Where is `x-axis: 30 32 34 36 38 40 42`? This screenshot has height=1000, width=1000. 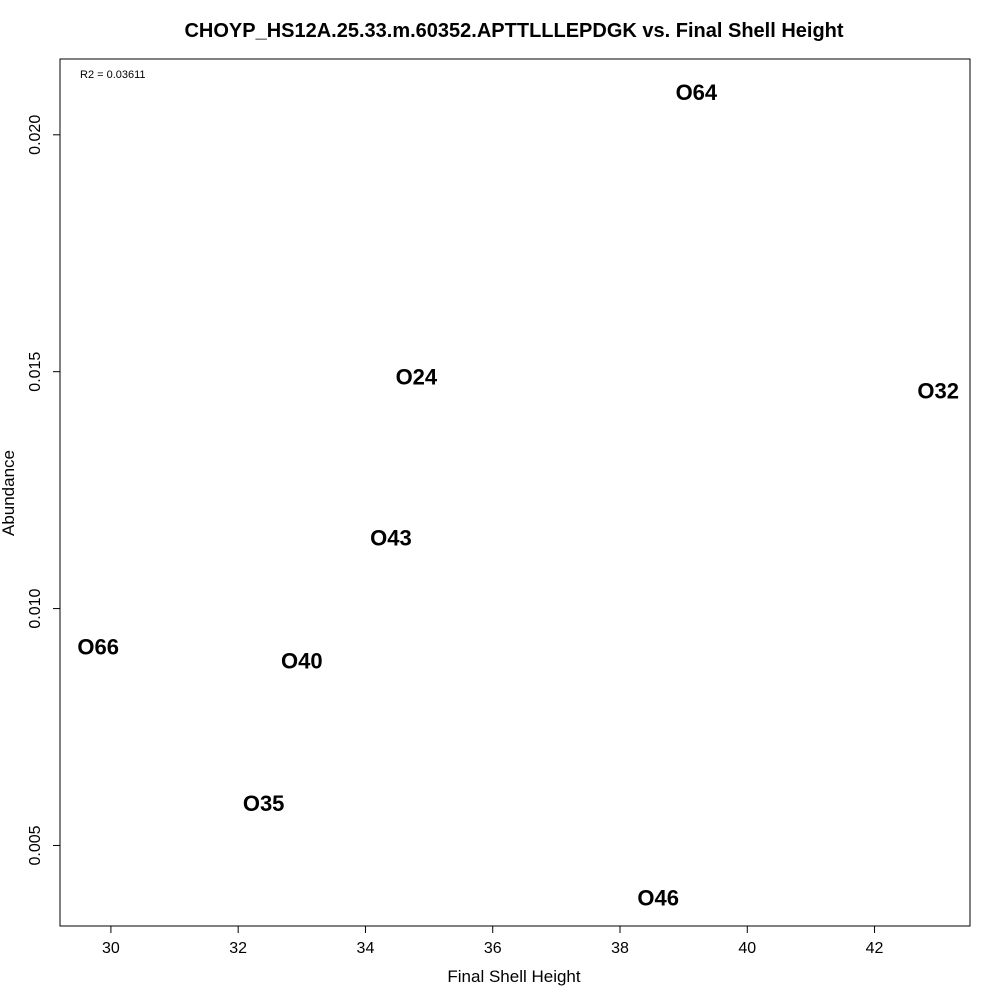 x-axis: 30 32 34 36 38 40 42 is located at coordinates (493, 941).